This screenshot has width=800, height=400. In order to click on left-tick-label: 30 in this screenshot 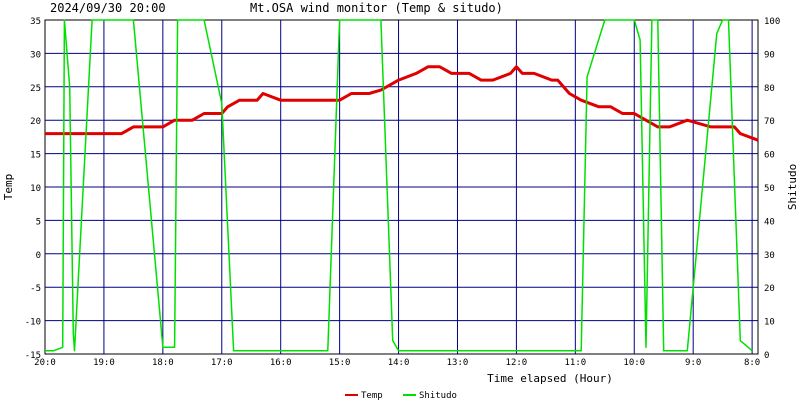, I will do `click(35, 55)`.